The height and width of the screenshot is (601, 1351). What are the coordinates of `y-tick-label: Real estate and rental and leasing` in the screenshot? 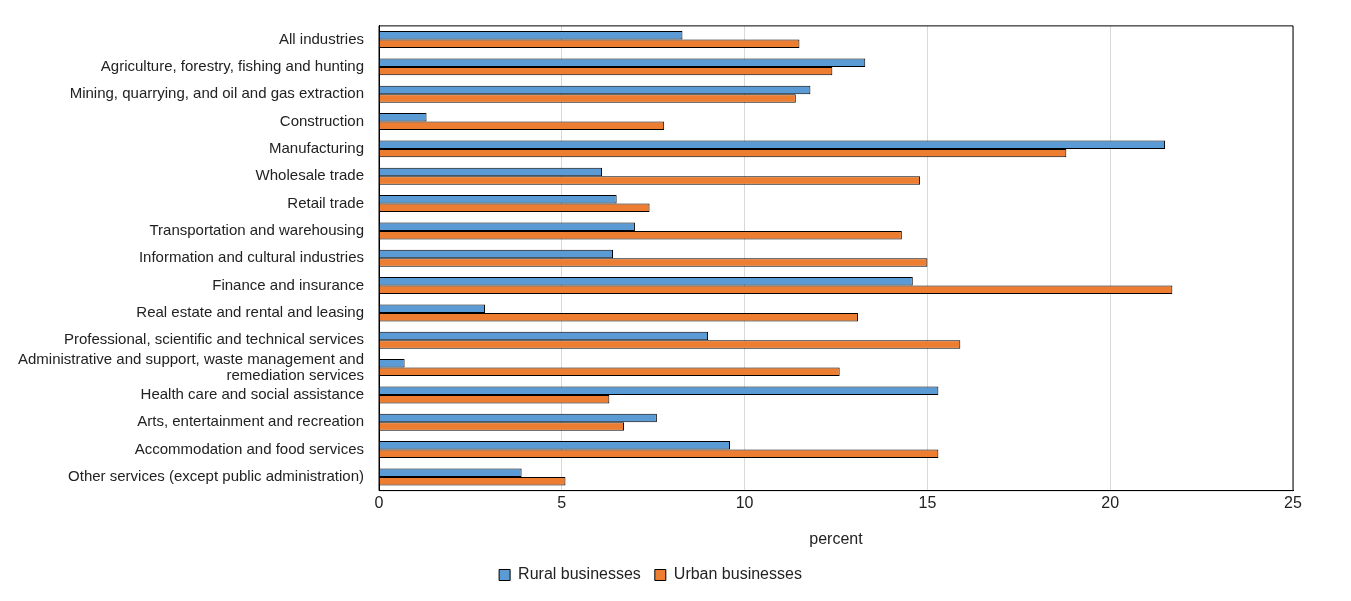 It's located at (250, 312).